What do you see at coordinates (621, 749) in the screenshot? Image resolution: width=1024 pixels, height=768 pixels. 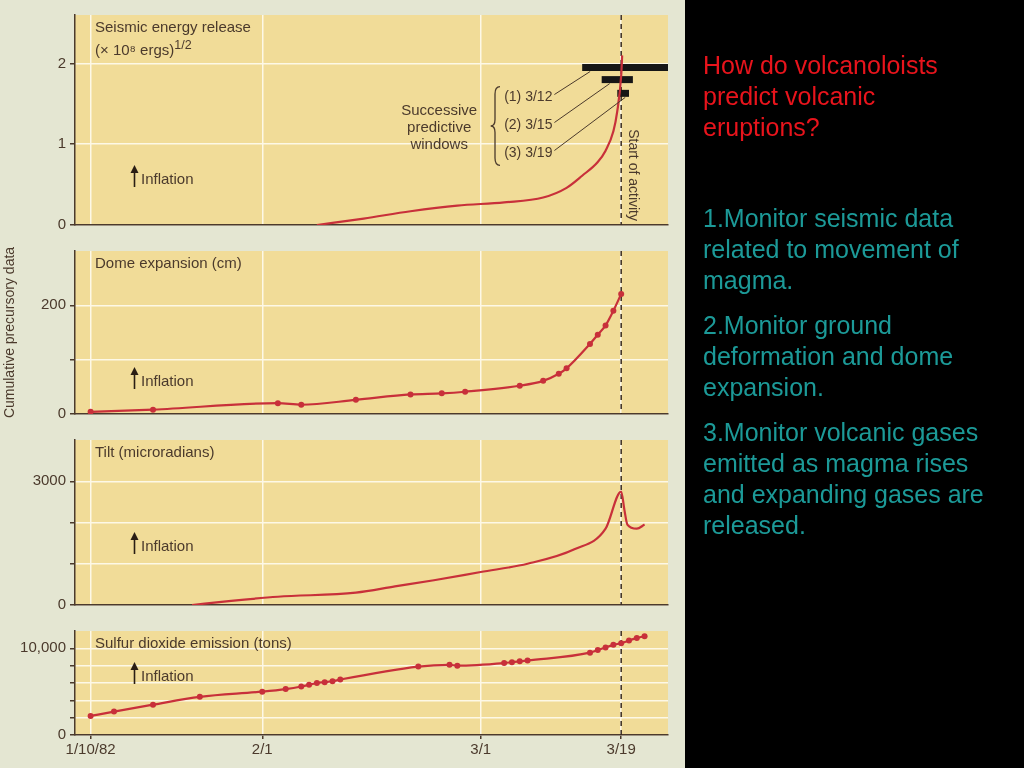 I see `x-tick-label: 3/19` at bounding box center [621, 749].